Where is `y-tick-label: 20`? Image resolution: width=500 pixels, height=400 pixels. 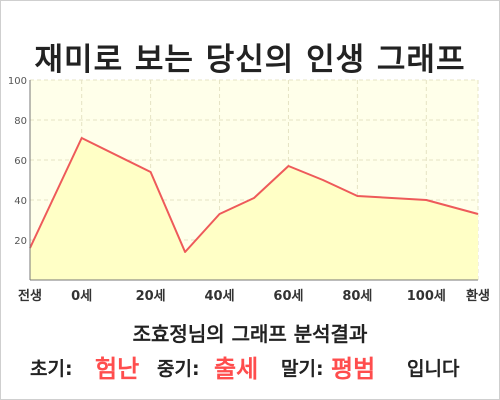
y-tick-label: 20 is located at coordinates (20, 241).